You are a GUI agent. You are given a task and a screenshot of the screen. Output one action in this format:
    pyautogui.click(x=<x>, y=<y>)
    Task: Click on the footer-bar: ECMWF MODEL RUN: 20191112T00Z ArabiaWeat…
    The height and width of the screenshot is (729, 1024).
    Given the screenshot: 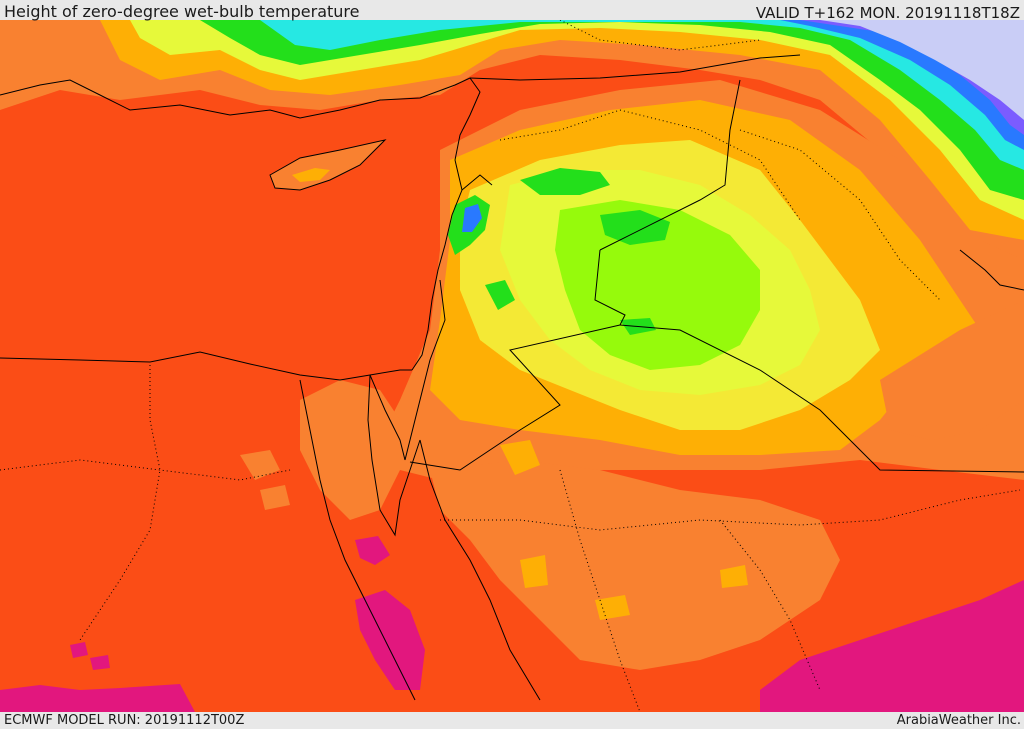 What is the action you would take?
    pyautogui.click(x=512, y=720)
    